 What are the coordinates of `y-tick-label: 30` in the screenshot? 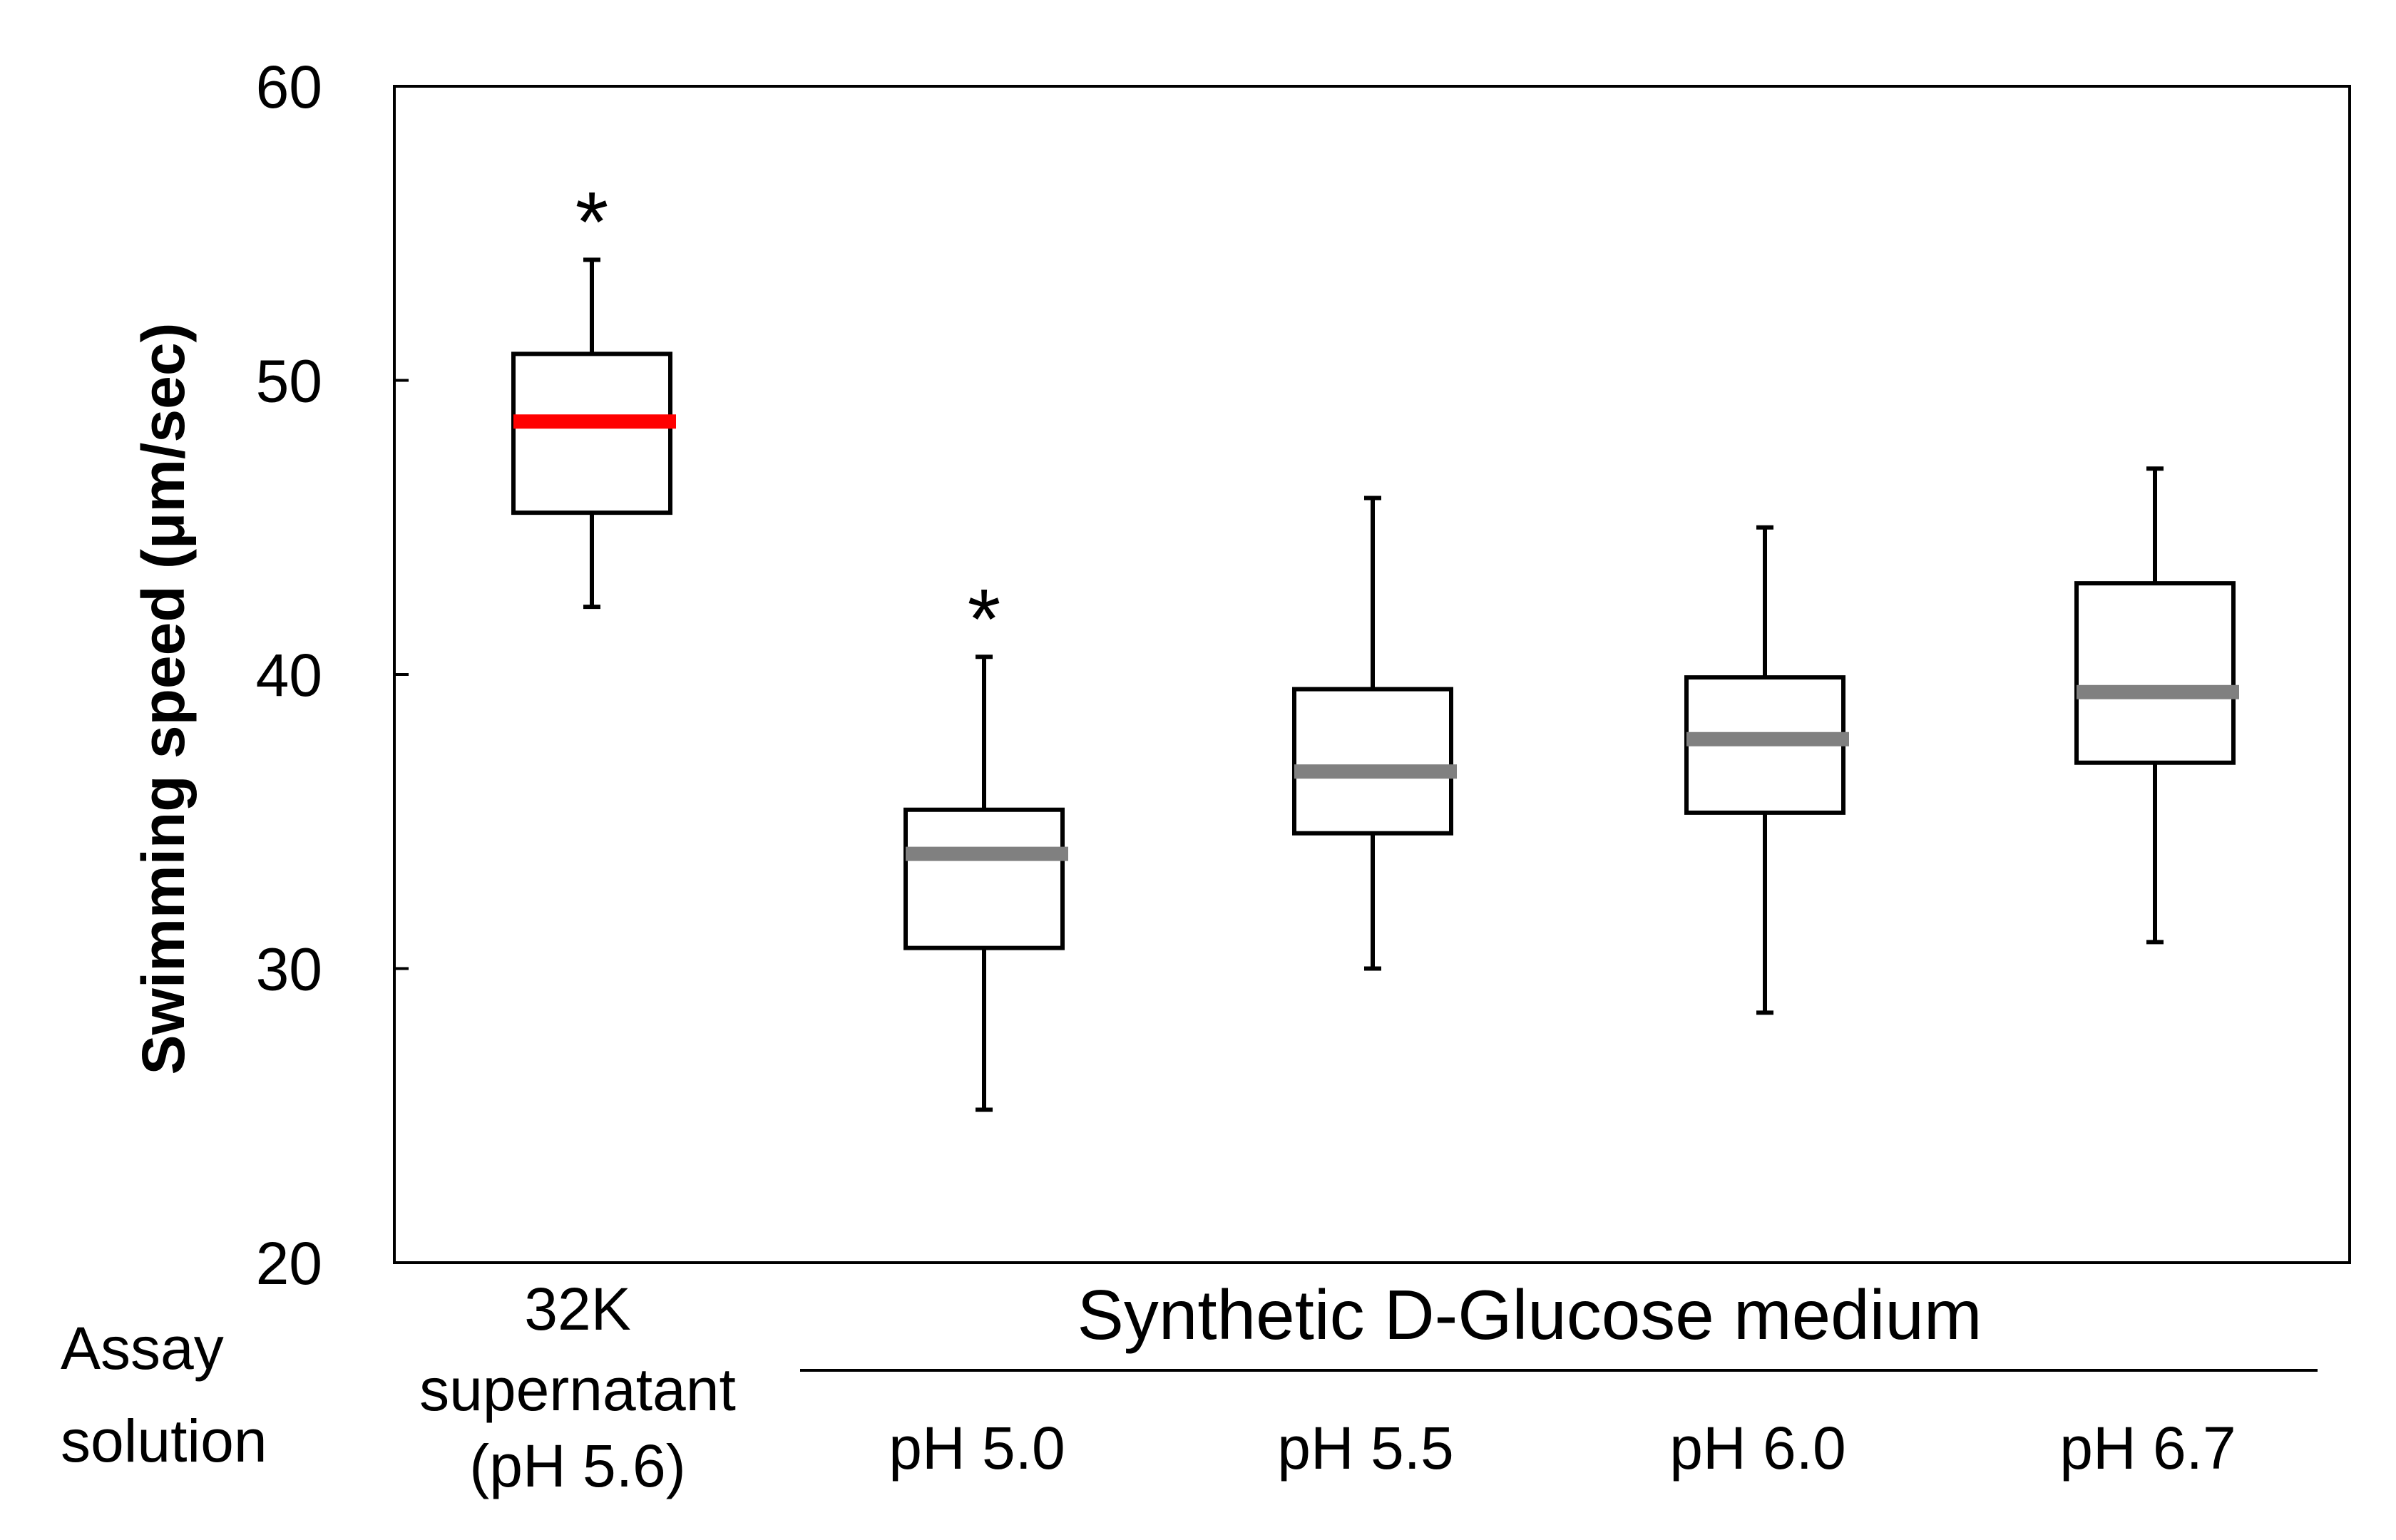 It's located at (289, 969).